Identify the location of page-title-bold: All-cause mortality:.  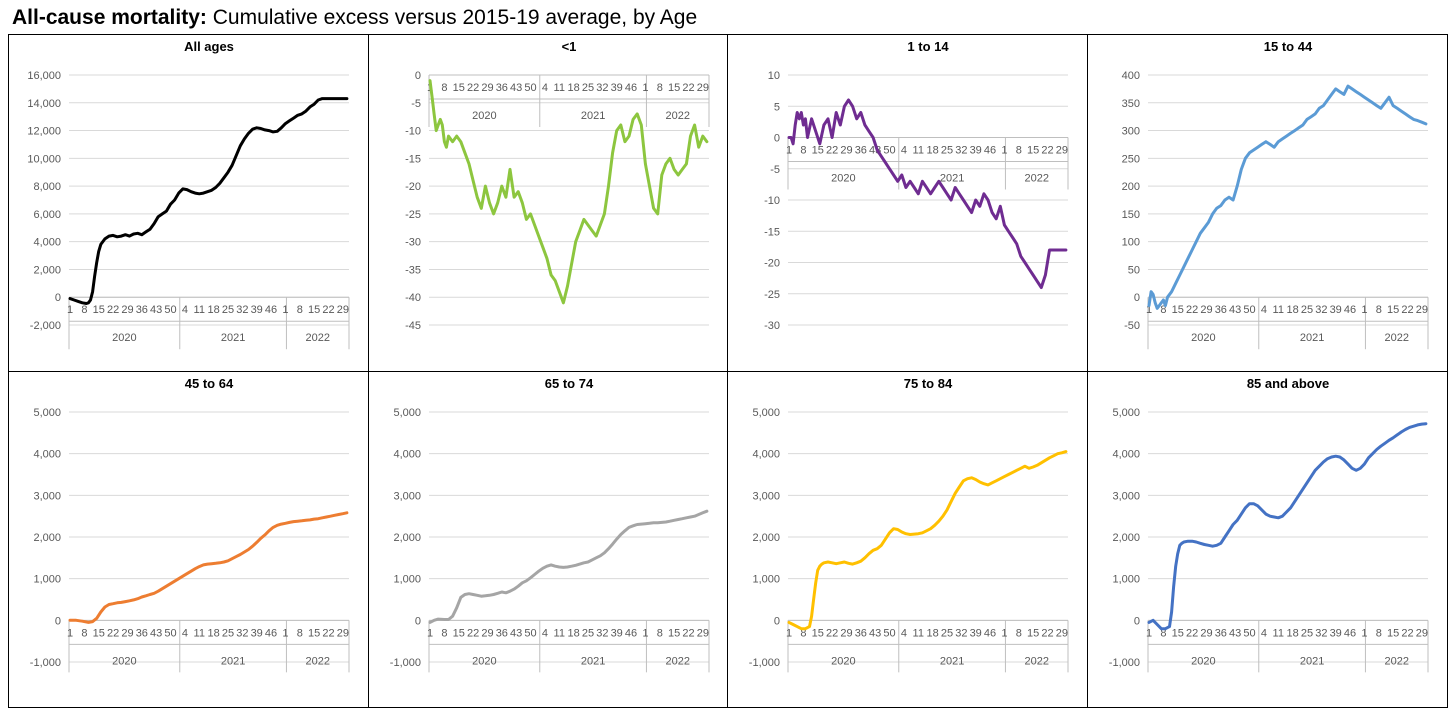
(109, 17).